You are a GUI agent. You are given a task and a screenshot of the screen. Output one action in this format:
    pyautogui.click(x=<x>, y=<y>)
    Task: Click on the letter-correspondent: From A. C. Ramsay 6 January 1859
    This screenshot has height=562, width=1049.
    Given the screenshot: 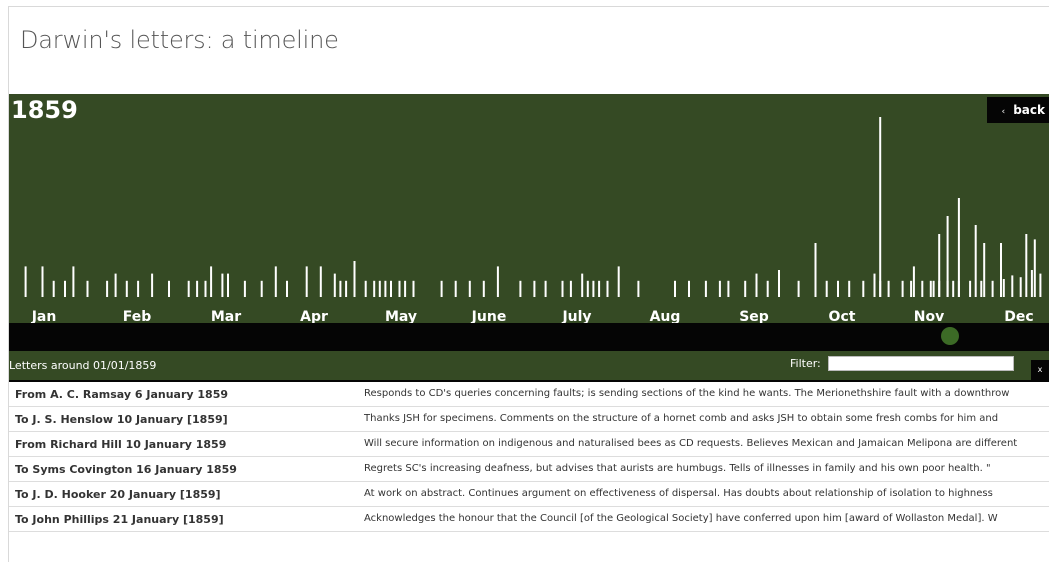 What is the action you would take?
    pyautogui.click(x=122, y=394)
    